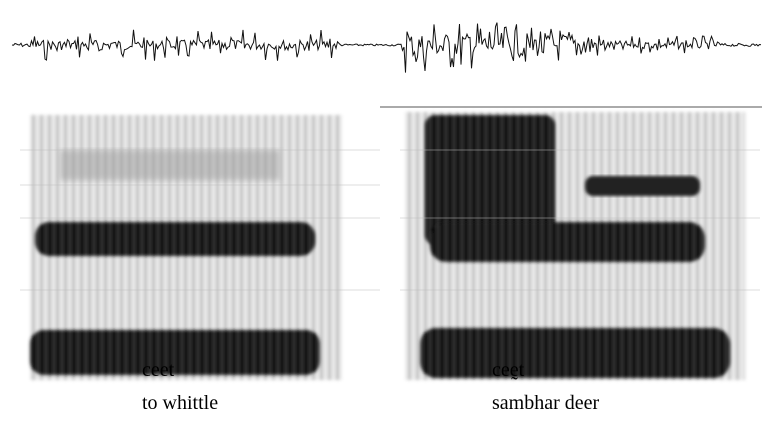  Describe the element at coordinates (508, 370) in the screenshot. I see `word: ceḛt` at that location.